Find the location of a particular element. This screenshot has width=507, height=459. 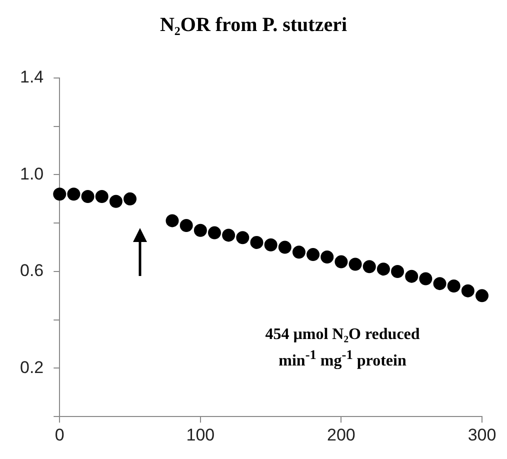

y-tick-label: 0.6 is located at coordinates (32, 270).